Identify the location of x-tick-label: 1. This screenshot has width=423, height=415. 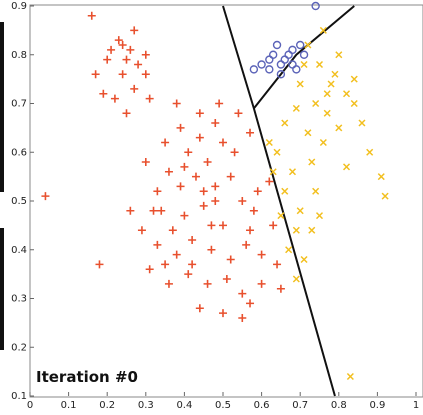
(416, 405).